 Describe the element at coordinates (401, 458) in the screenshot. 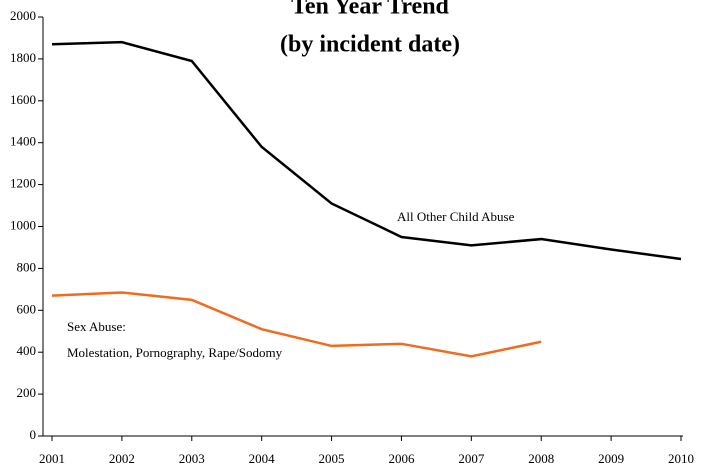

I see `x-tick-label: 2006` at that location.